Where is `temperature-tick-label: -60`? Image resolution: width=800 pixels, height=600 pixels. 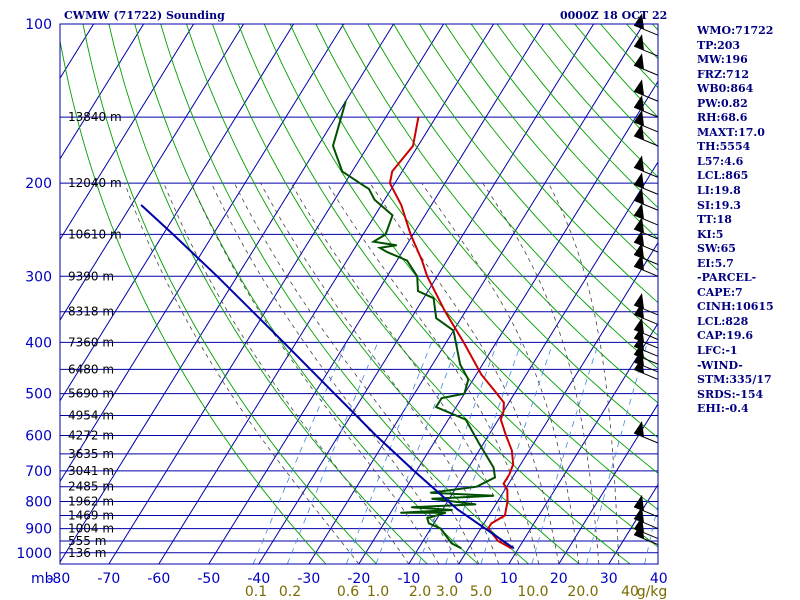
temperature-tick-label: -60 is located at coordinates (158, 579).